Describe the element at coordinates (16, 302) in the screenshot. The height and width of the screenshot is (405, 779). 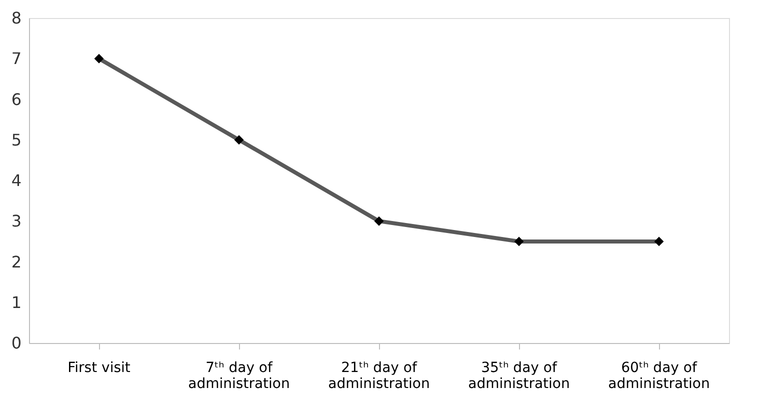
I see `y-tick-label: 1` at that location.